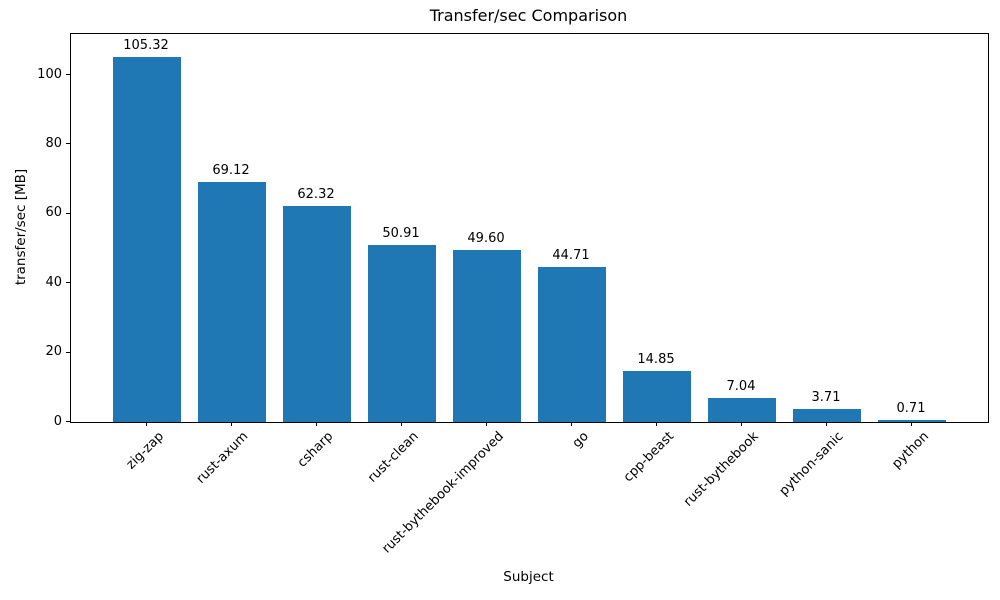  What do you see at coordinates (487, 335) in the screenshot?
I see `bar-rust-bythebook-improved` at bounding box center [487, 335].